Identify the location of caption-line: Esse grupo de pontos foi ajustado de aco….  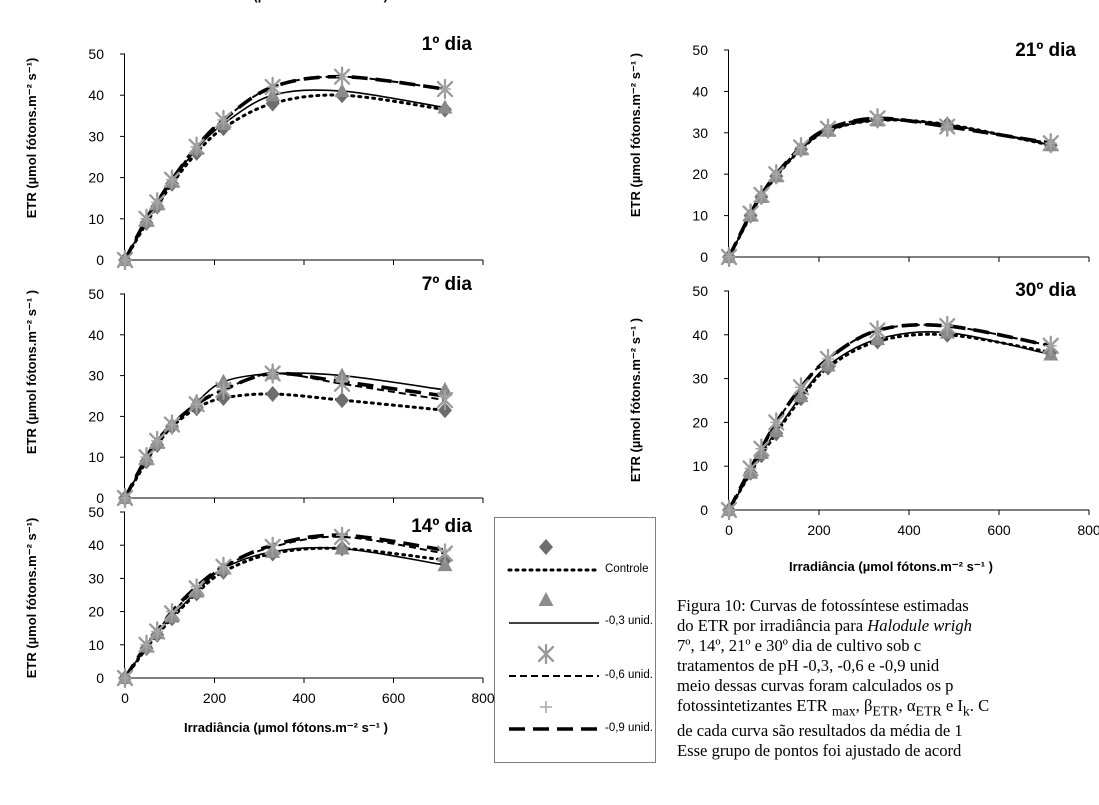
(819, 751).